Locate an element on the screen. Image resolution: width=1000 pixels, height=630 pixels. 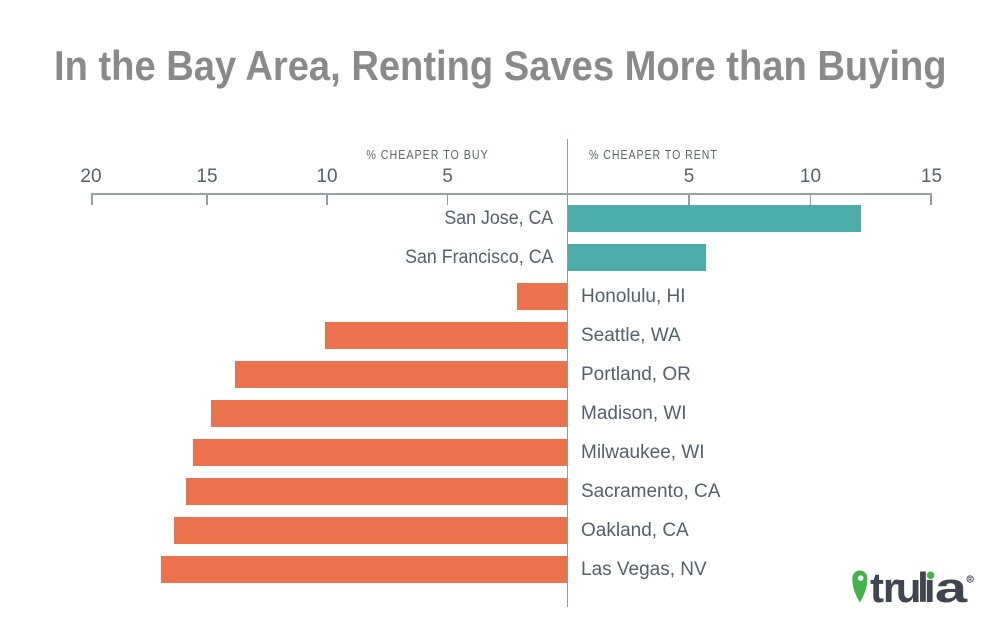
svg-text: a is located at coordinates (951, 587).